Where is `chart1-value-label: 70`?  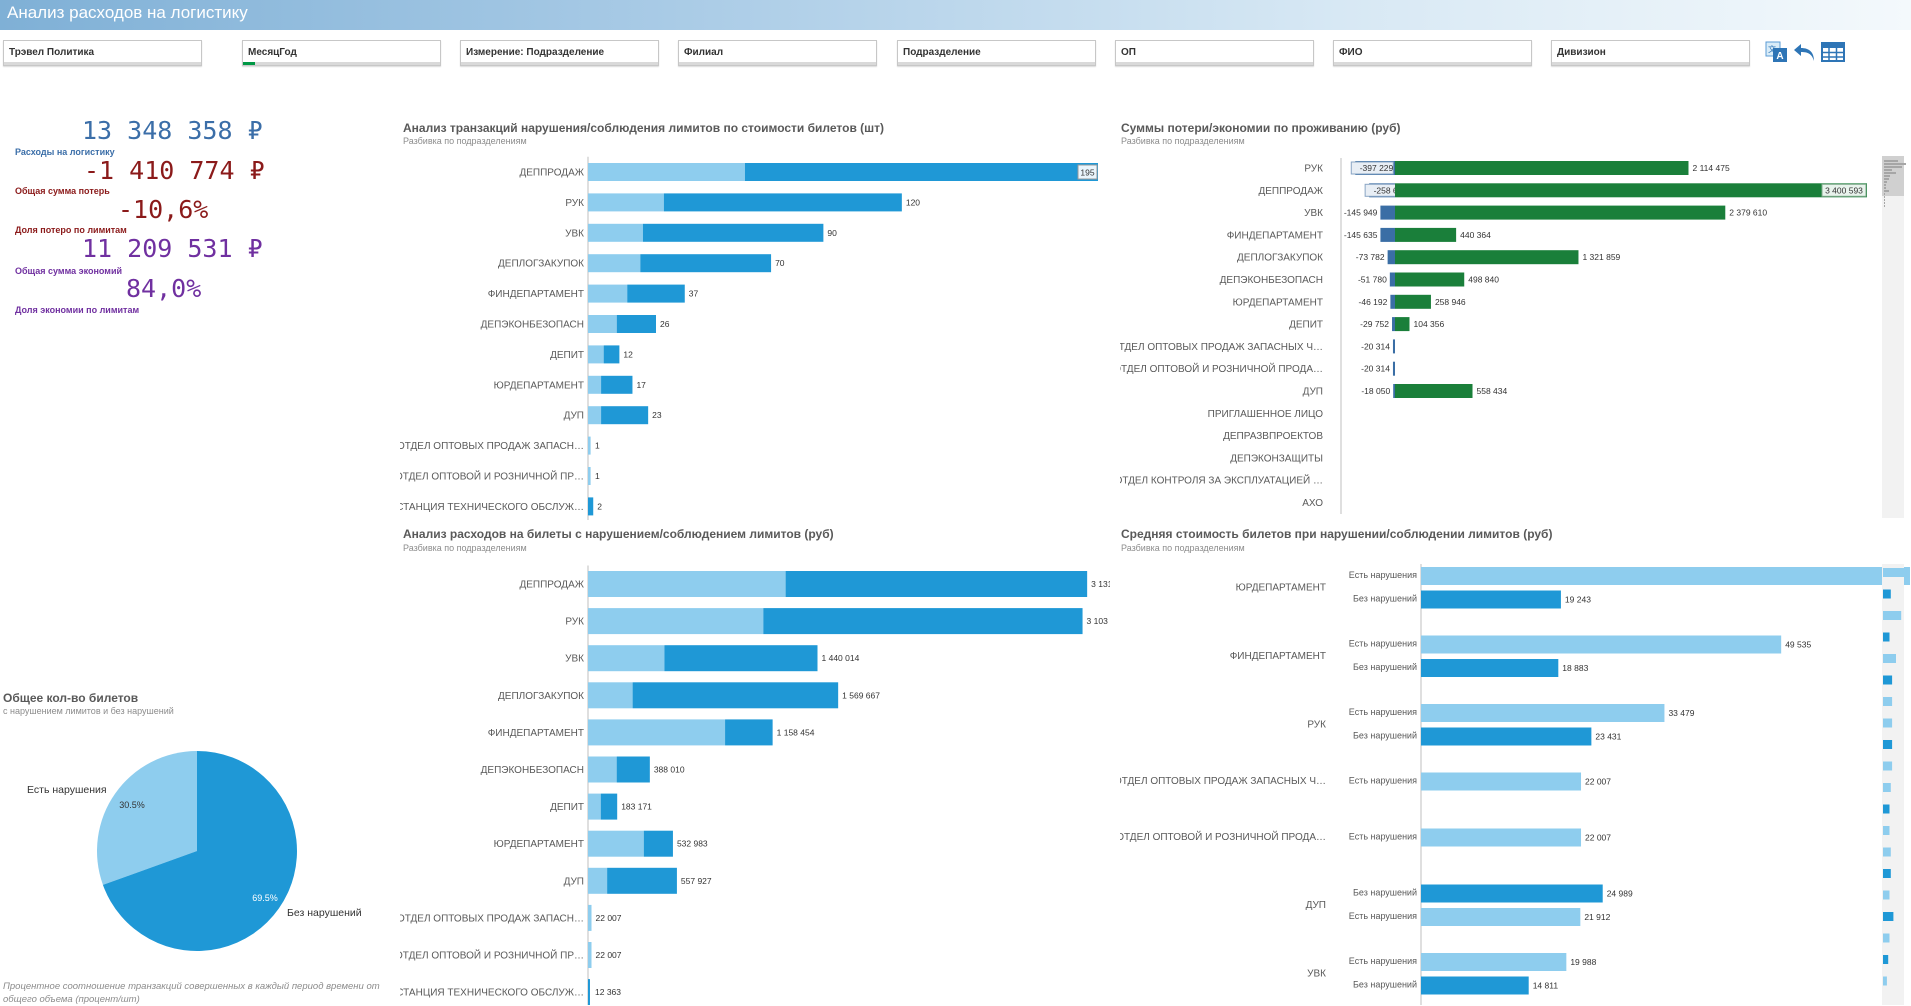
chart1-value-label: 70 is located at coordinates (780, 263).